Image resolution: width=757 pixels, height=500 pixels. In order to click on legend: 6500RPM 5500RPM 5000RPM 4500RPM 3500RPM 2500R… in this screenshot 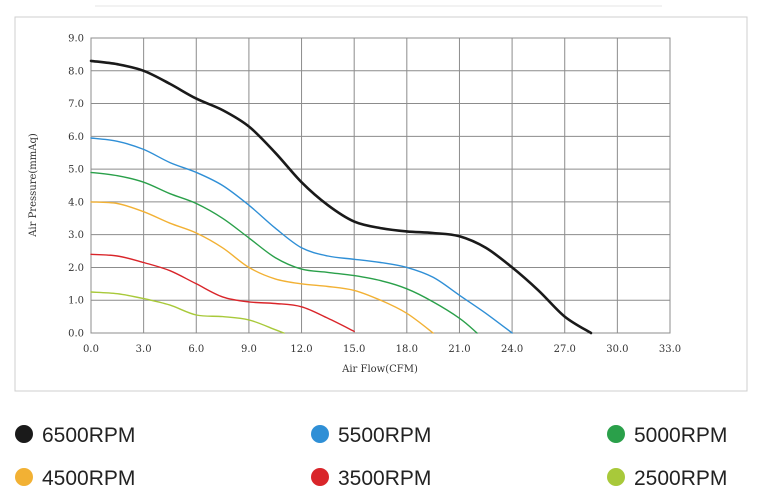, I will do `click(371, 457)`.